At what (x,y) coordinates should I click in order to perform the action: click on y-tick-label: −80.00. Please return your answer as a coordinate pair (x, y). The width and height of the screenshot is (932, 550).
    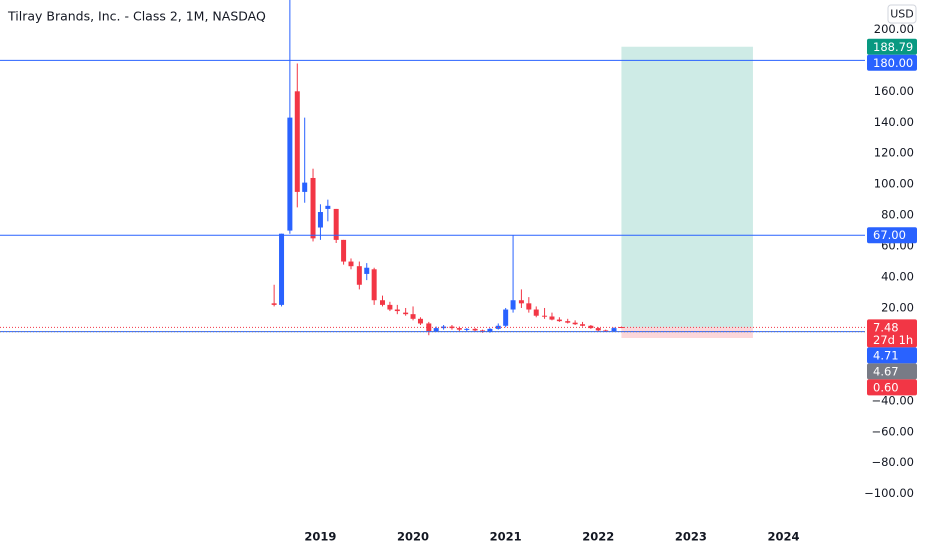
    Looking at the image, I should click on (892, 462).